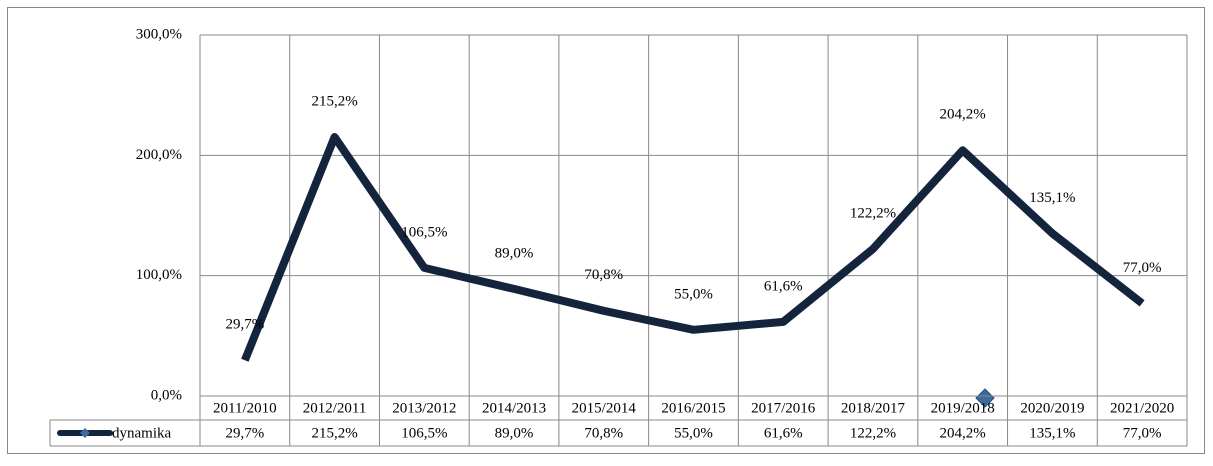  Describe the element at coordinates (514, 408) in the screenshot. I see `x-tick-label: 2014/2013` at that location.